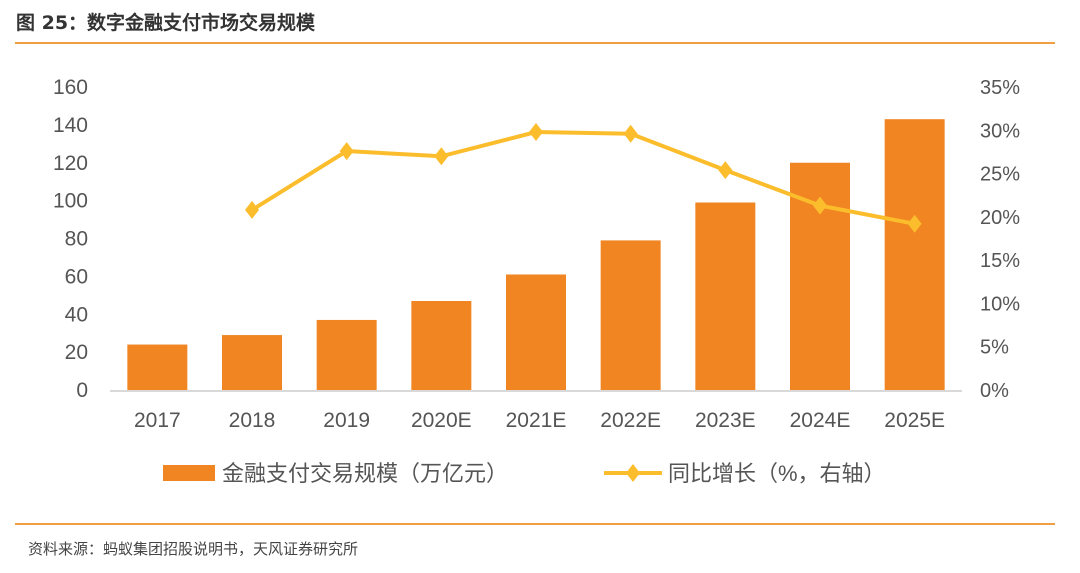 The image size is (1080, 573). What do you see at coordinates (994, 391) in the screenshot?
I see `right-tick-label: 0%` at bounding box center [994, 391].